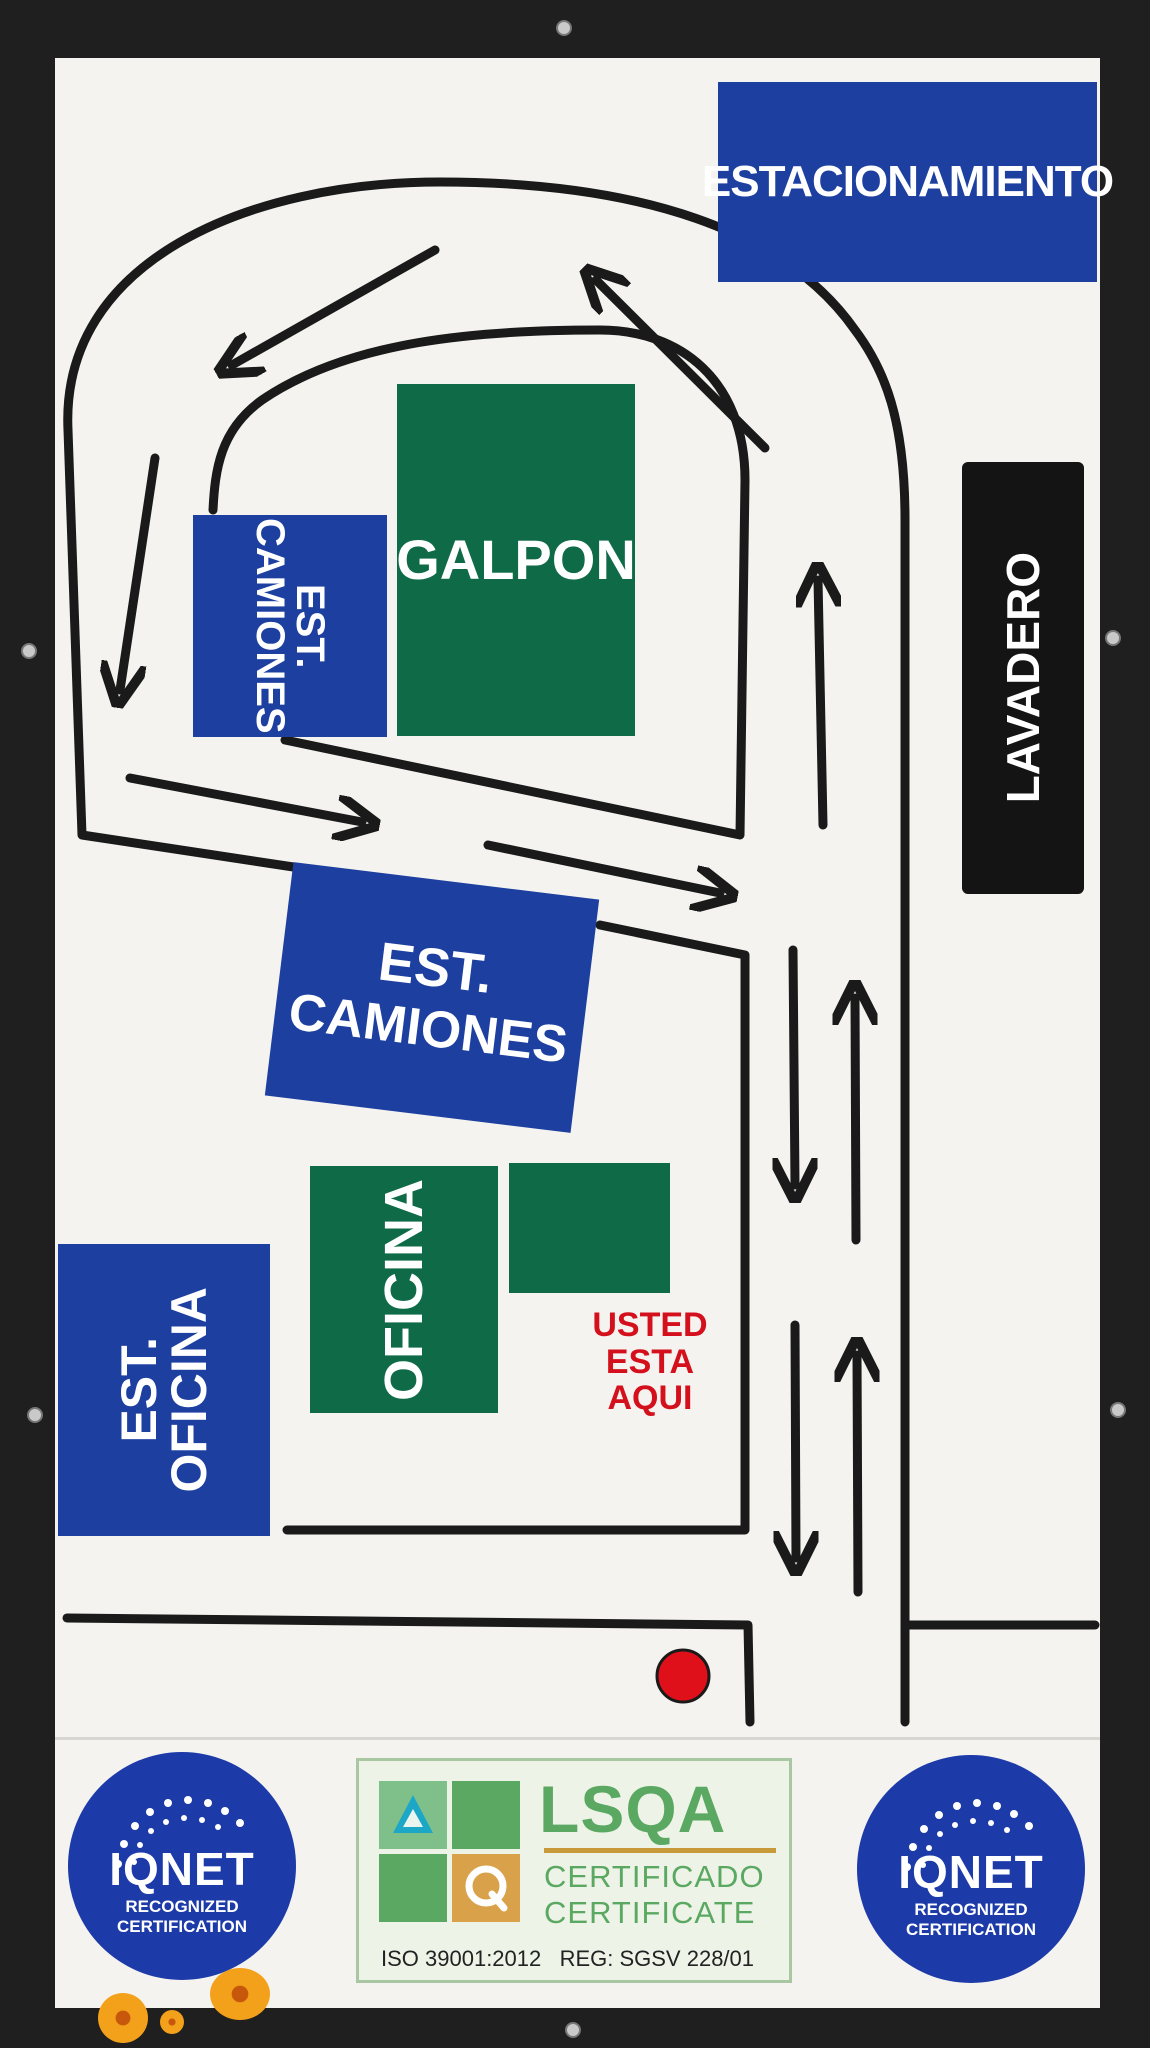  What do you see at coordinates (683, 366) in the screenshot?
I see `arrow-top-right` at bounding box center [683, 366].